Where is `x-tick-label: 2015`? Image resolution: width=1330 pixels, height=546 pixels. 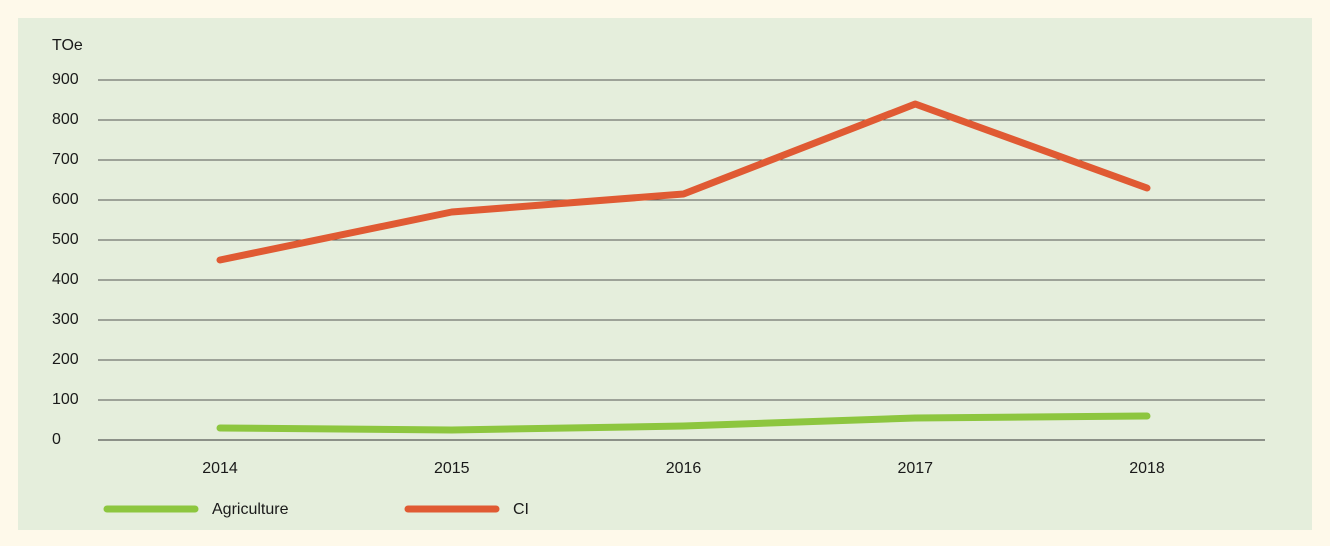 x-tick-label: 2015 is located at coordinates (452, 468).